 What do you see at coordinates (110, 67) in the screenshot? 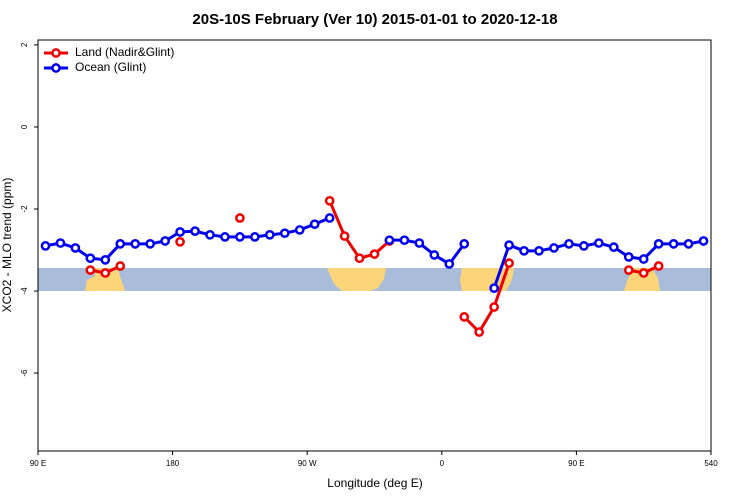
I see `legend-label: Ocean (Glint)` at bounding box center [110, 67].